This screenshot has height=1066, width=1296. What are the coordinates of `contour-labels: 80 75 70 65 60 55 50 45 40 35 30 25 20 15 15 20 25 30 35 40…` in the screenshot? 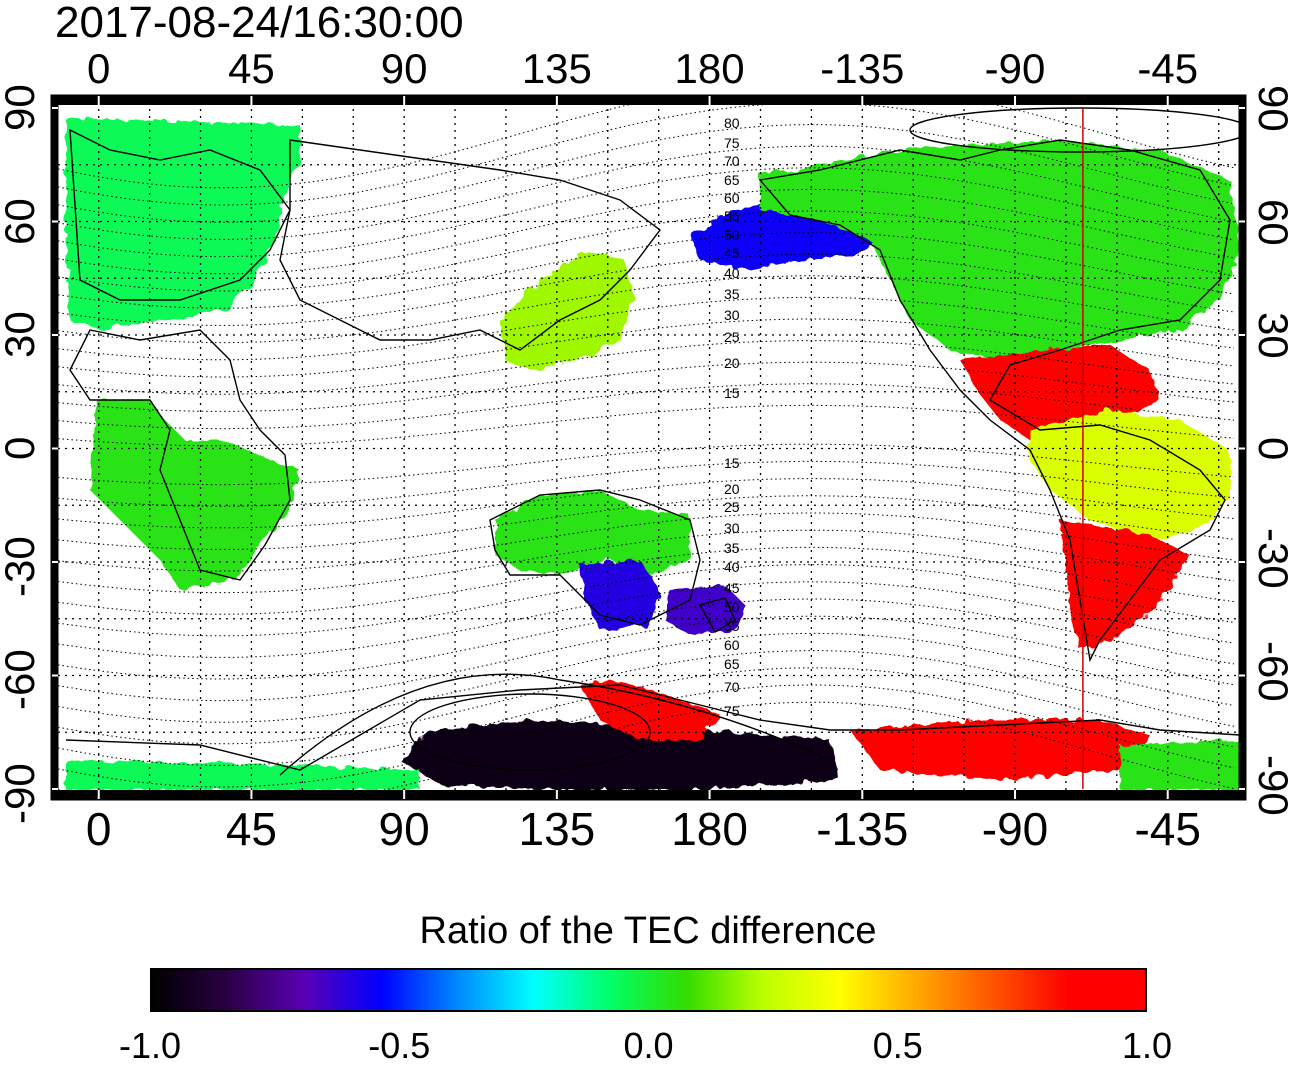 It's located at (732, 417).